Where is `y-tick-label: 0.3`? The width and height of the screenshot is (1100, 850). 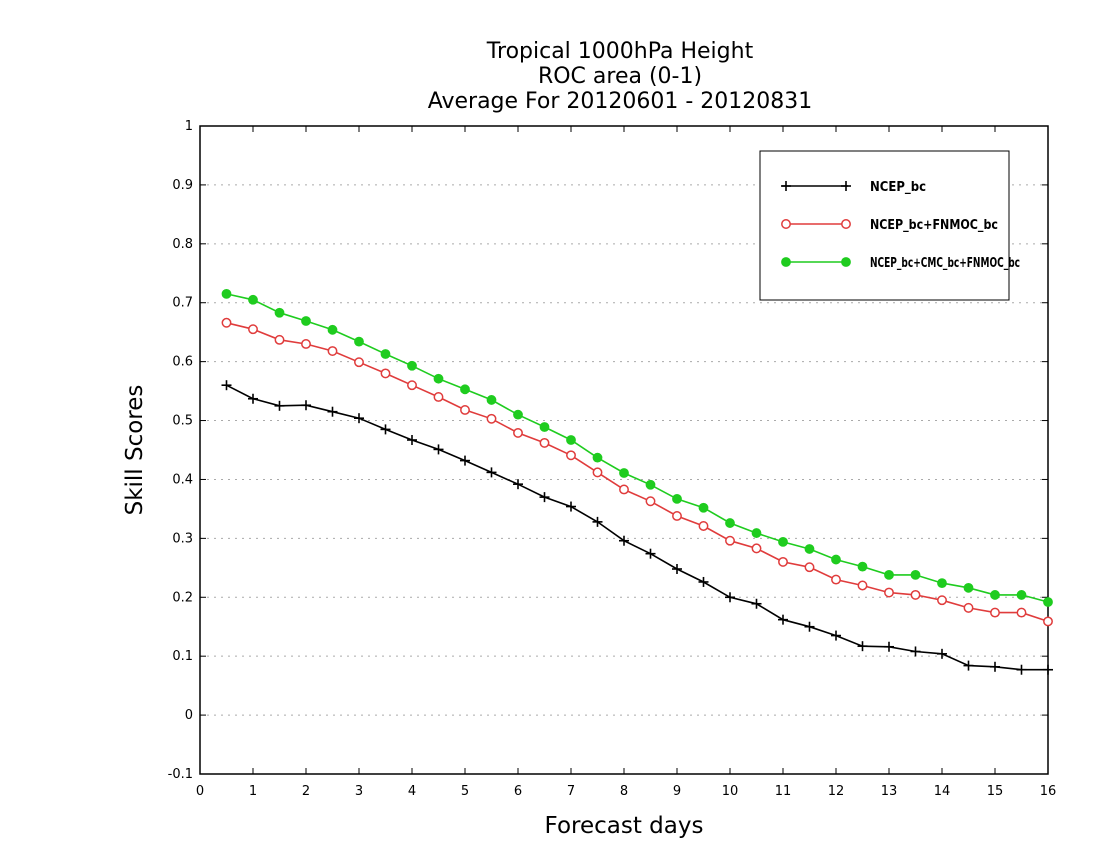 y-tick-label: 0.3 is located at coordinates (182, 538).